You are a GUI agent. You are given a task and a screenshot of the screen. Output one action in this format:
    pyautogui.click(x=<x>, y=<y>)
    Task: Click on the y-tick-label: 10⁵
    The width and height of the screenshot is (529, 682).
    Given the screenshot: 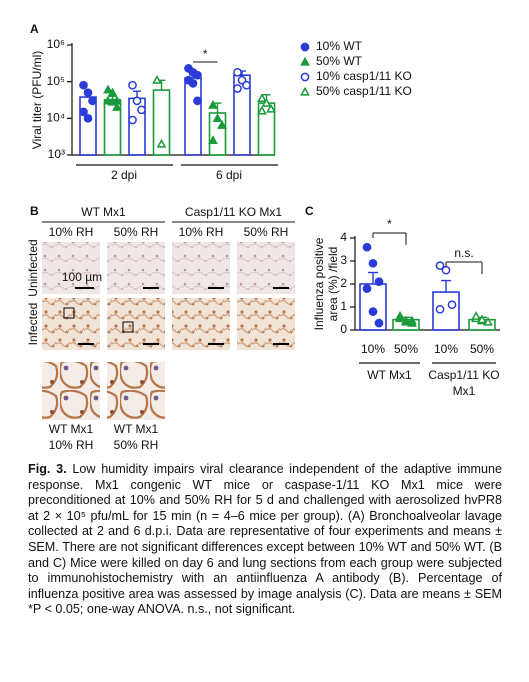 What is the action you would take?
    pyautogui.click(x=56, y=81)
    